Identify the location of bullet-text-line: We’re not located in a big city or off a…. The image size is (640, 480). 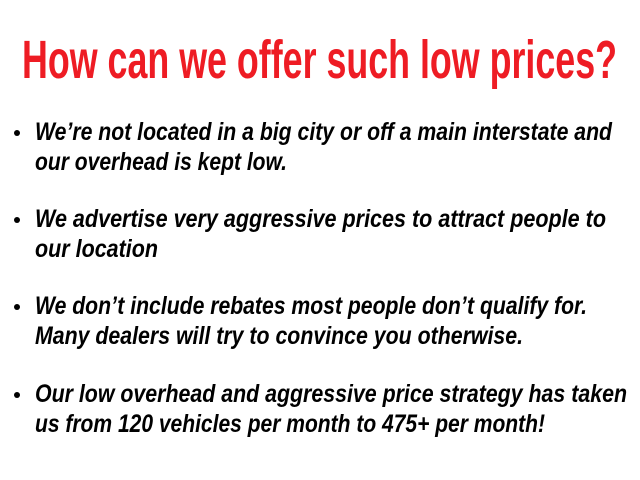
(323, 132).